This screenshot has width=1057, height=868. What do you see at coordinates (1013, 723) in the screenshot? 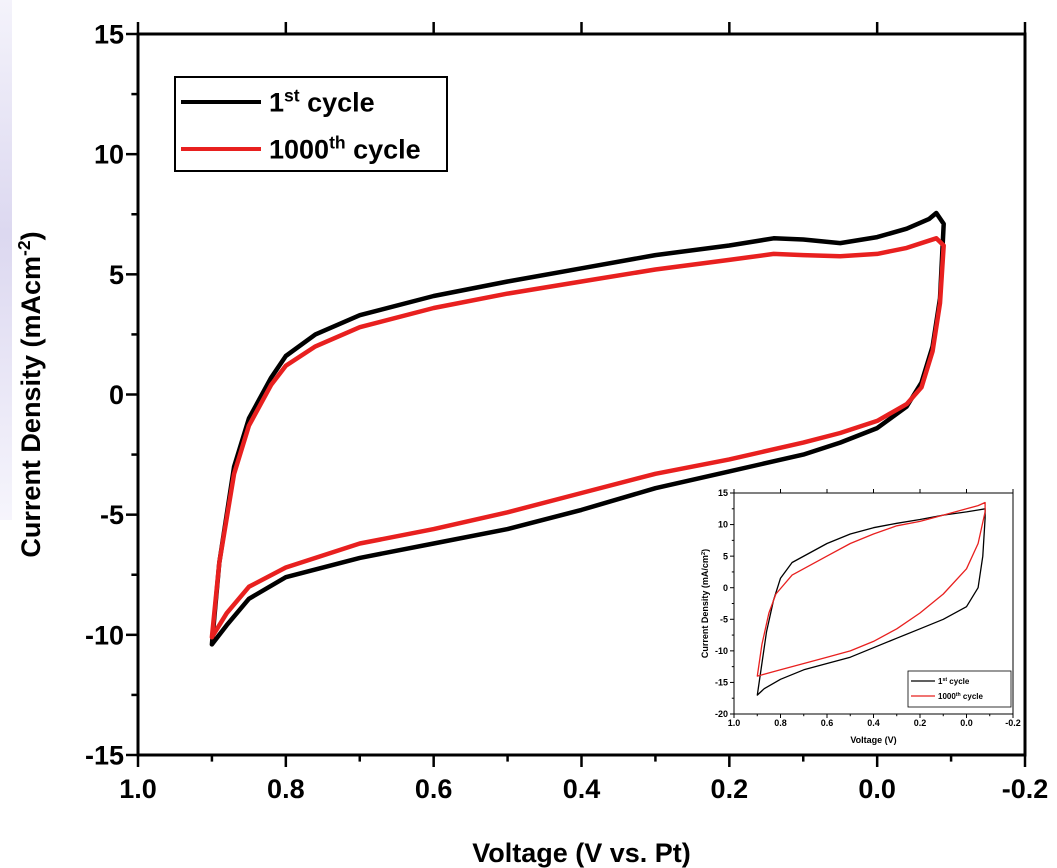
I see `inset-x-tick-label: -0.2` at bounding box center [1013, 723].